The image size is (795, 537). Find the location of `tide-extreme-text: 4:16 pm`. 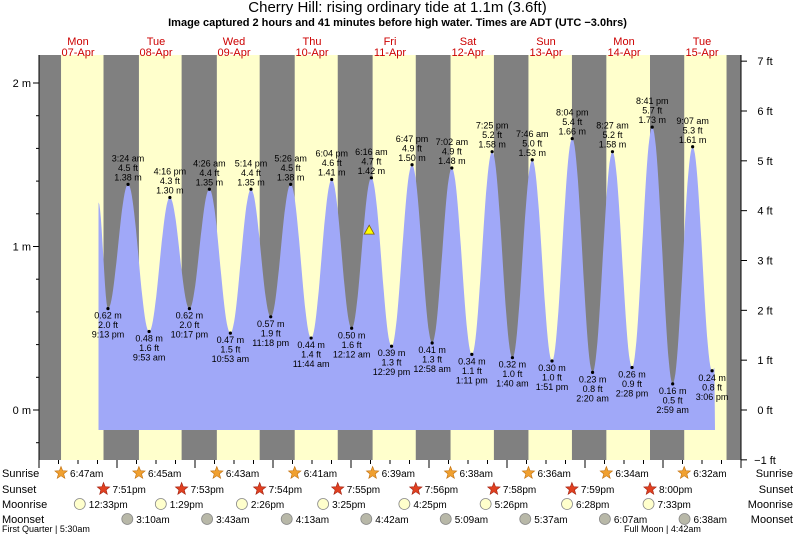

tide-extreme-text: 4:16 pm is located at coordinates (170, 171).